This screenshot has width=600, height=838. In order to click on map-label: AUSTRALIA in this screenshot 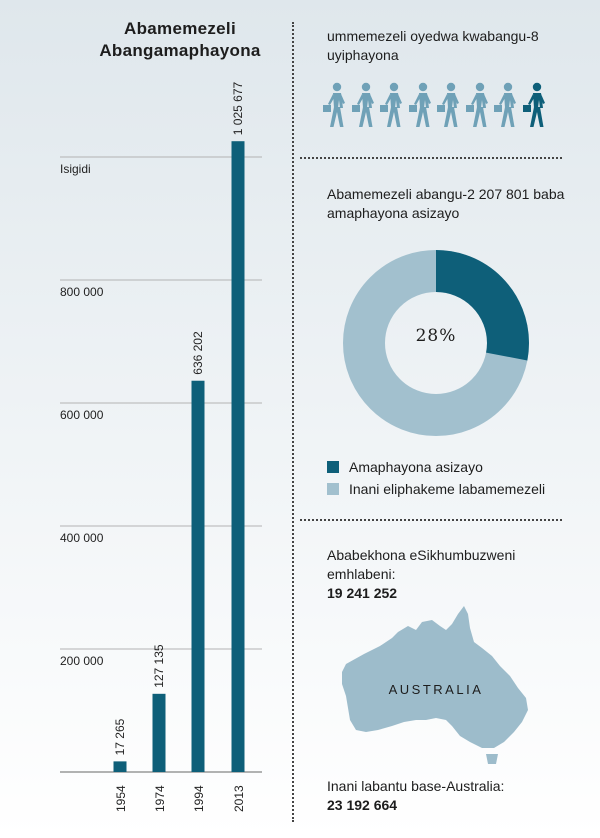, I will do `click(436, 689)`.